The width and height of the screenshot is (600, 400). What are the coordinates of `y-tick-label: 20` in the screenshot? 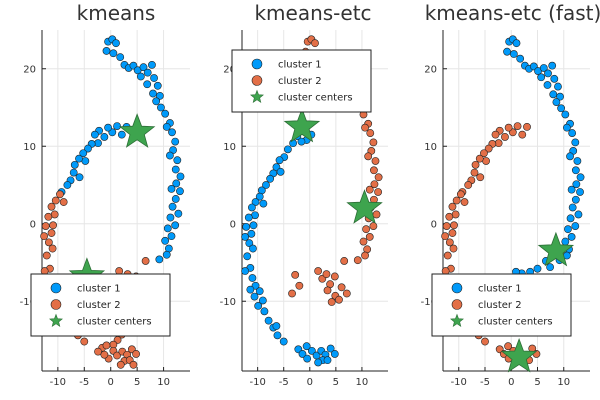 It's located at (229, 69).